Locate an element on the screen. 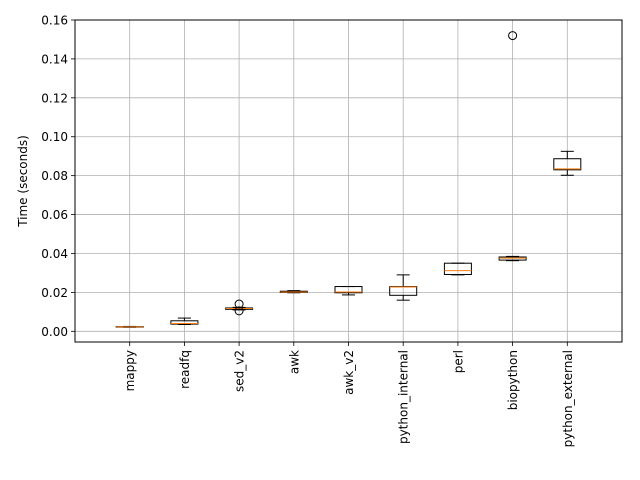 Image resolution: width=640 pixels, height=480 pixels. box-biopython is located at coordinates (512, 146).